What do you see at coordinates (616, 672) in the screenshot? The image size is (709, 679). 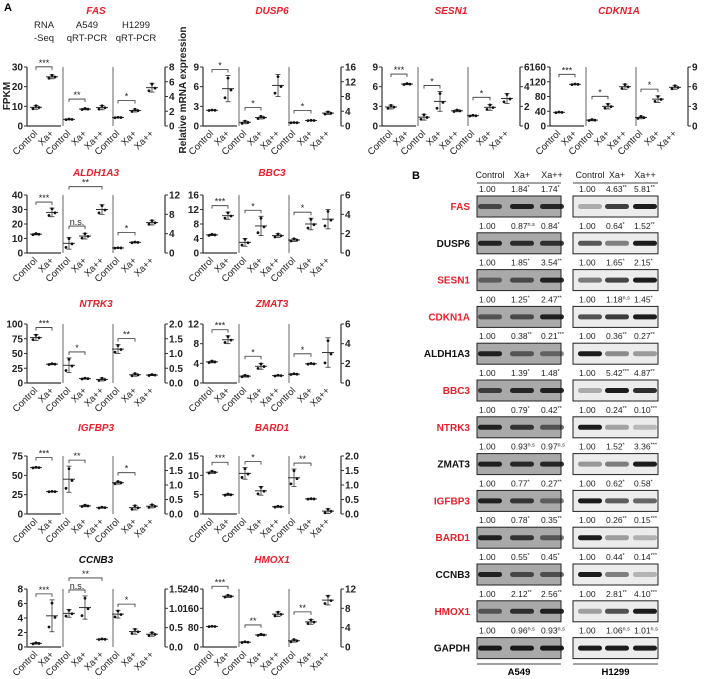 I see `cell-line-label: H1299` at bounding box center [616, 672].